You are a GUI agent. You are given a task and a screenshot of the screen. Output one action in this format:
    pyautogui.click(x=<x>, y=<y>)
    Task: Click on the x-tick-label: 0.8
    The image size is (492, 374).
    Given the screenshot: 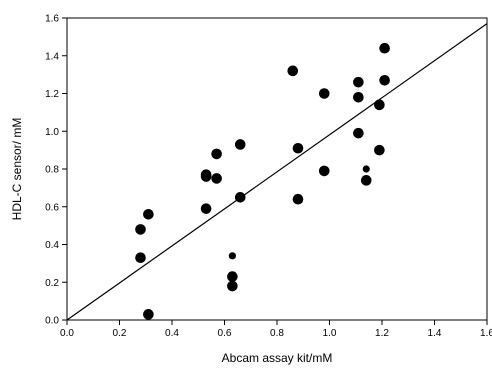 What is the action you would take?
    pyautogui.click(x=277, y=333)
    